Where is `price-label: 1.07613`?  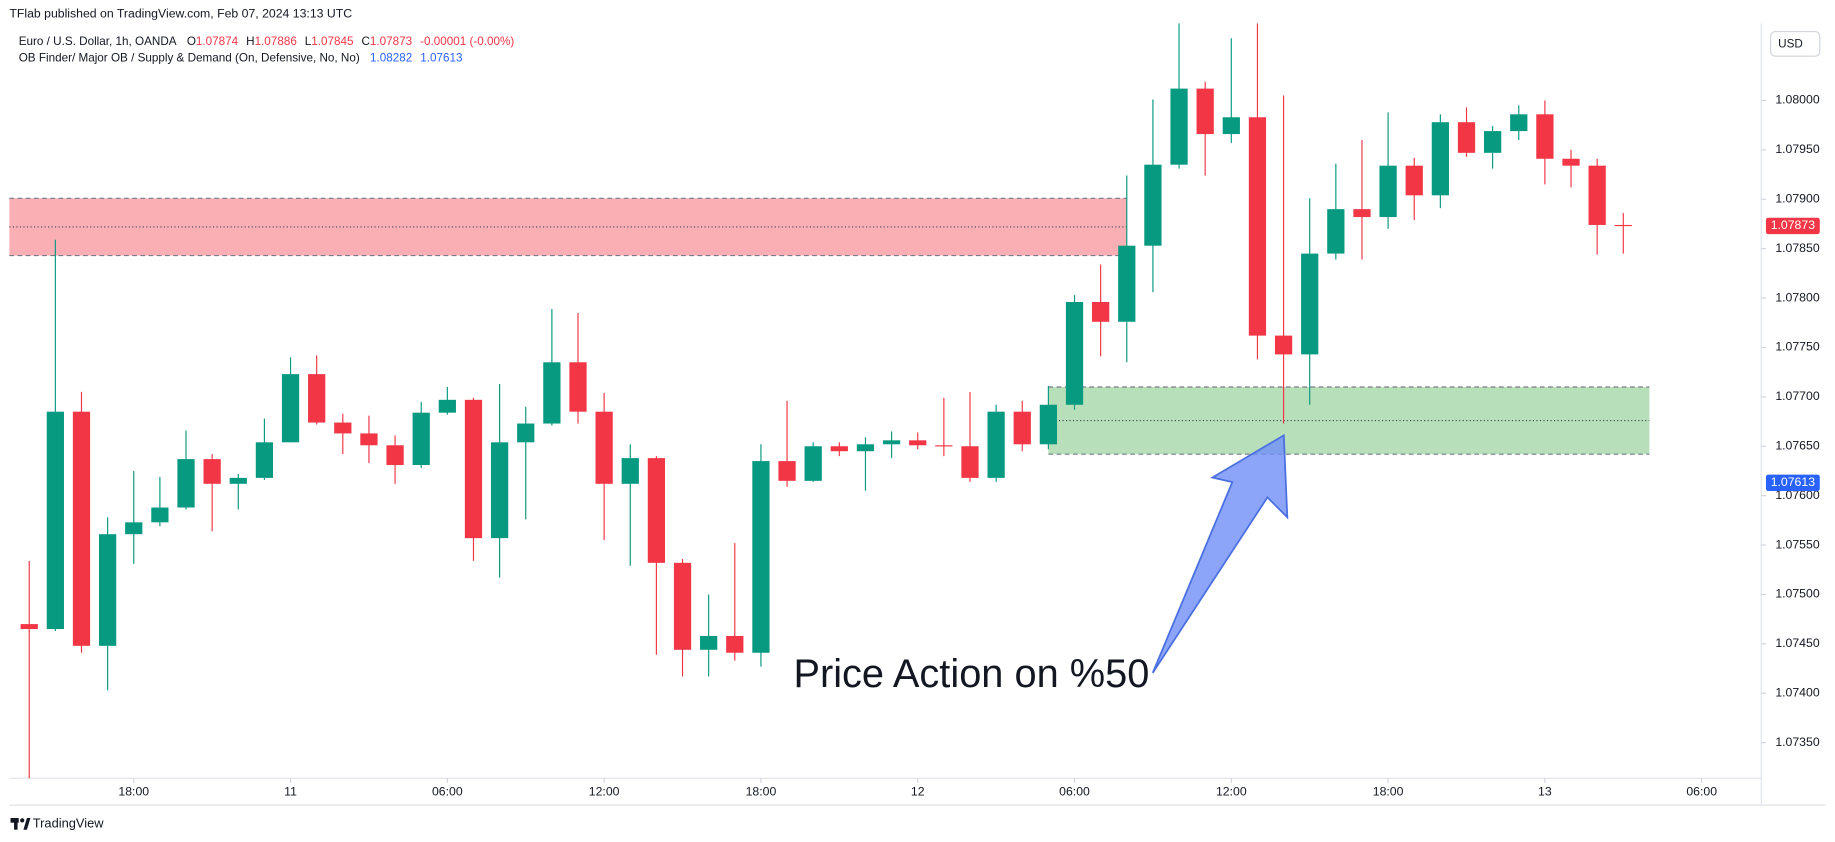
price-label: 1.07613 is located at coordinates (1793, 482).